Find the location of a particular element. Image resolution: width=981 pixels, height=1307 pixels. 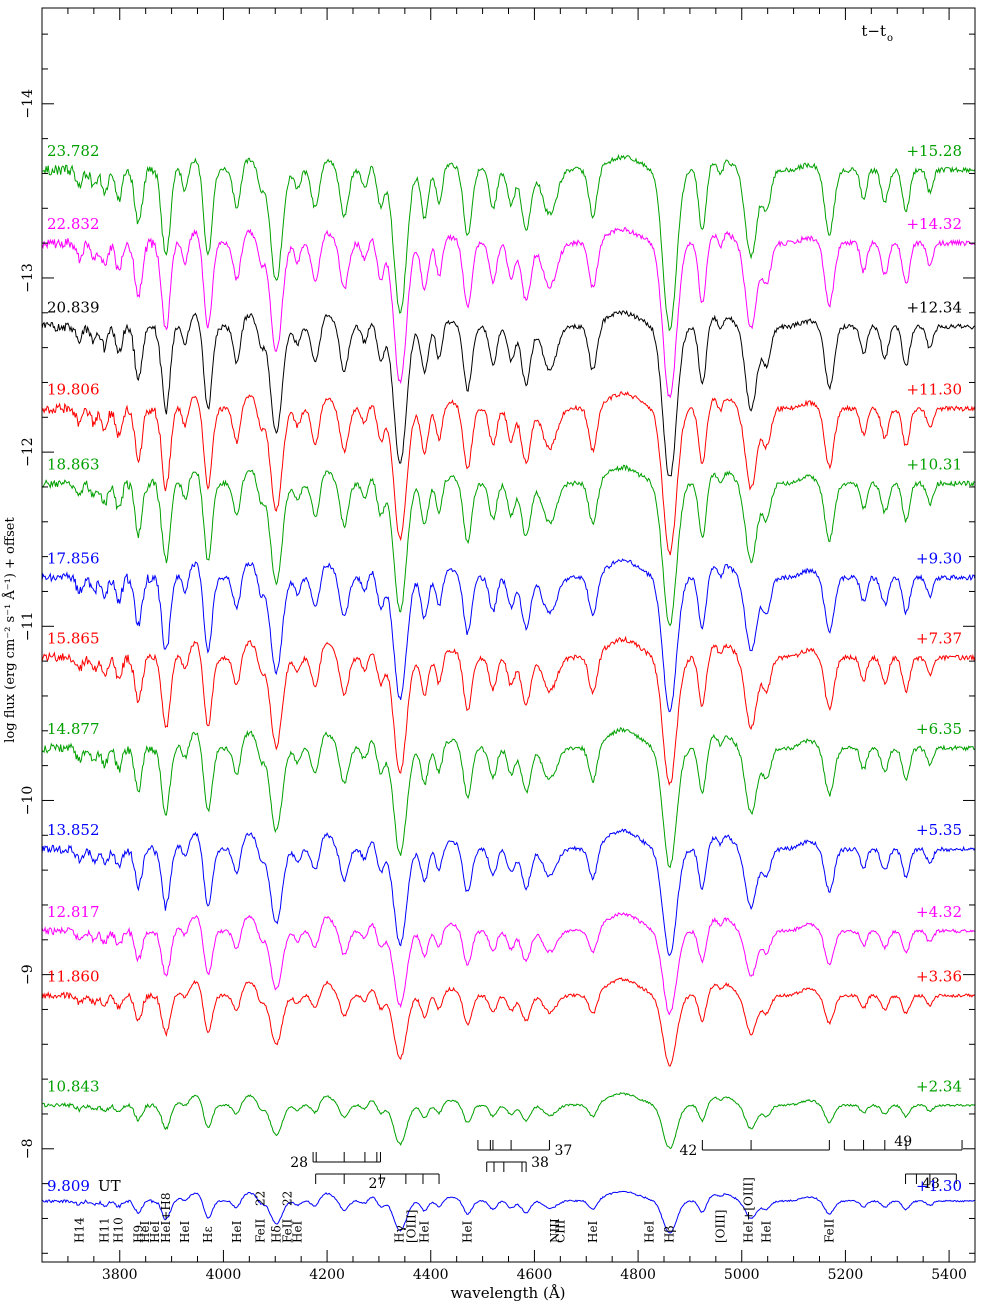

y-tick-label: −9 is located at coordinates (28, 974).